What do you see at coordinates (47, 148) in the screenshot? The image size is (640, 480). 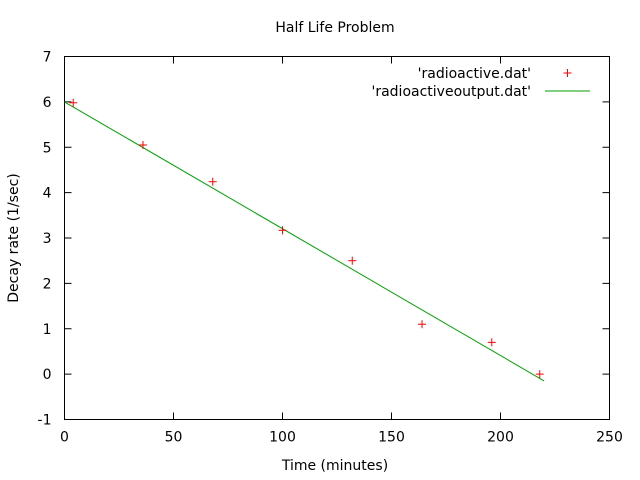 I see `y-tick-label-6: 5` at bounding box center [47, 148].